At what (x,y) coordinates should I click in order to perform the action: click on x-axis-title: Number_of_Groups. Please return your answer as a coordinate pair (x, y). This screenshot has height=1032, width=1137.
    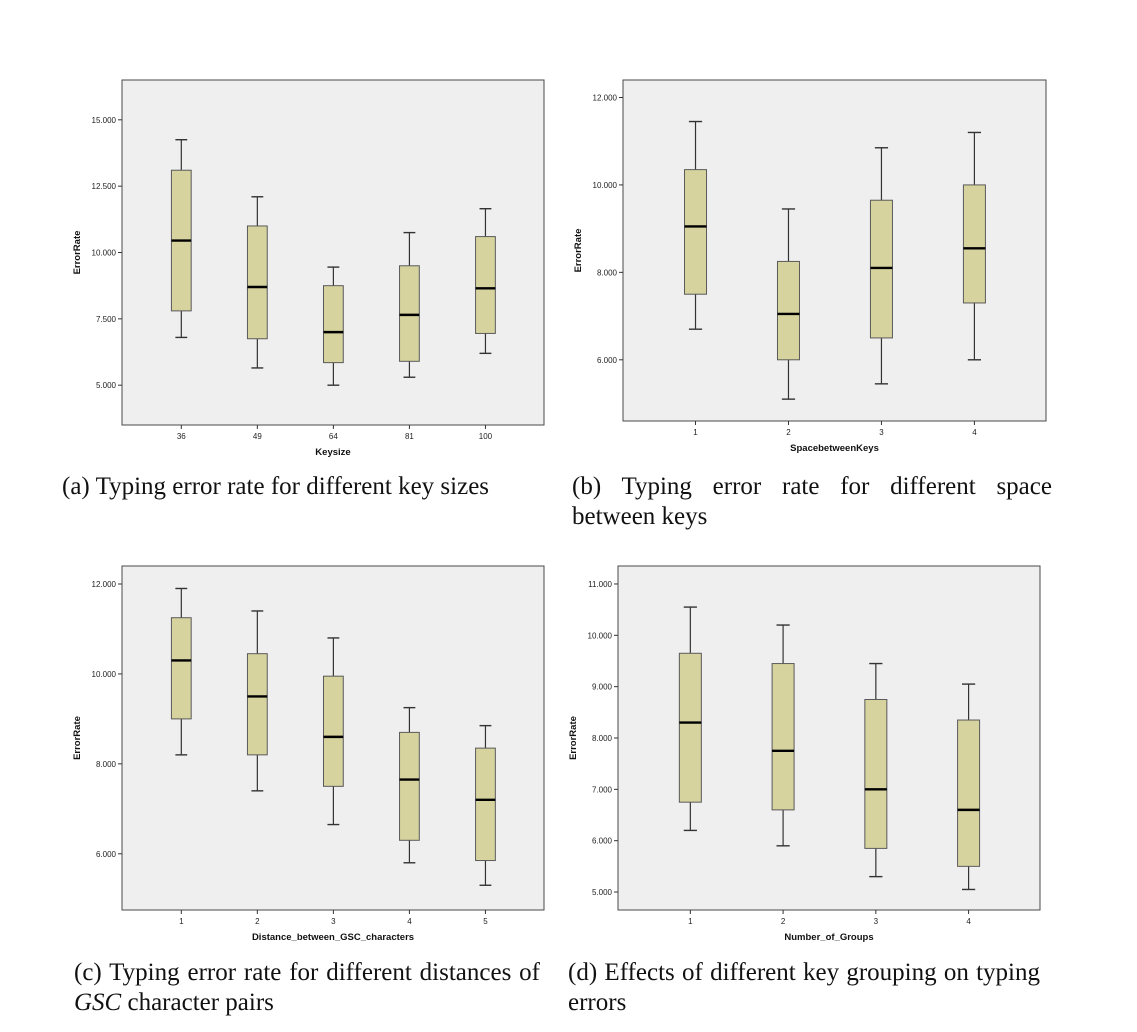
    Looking at the image, I should click on (828, 937).